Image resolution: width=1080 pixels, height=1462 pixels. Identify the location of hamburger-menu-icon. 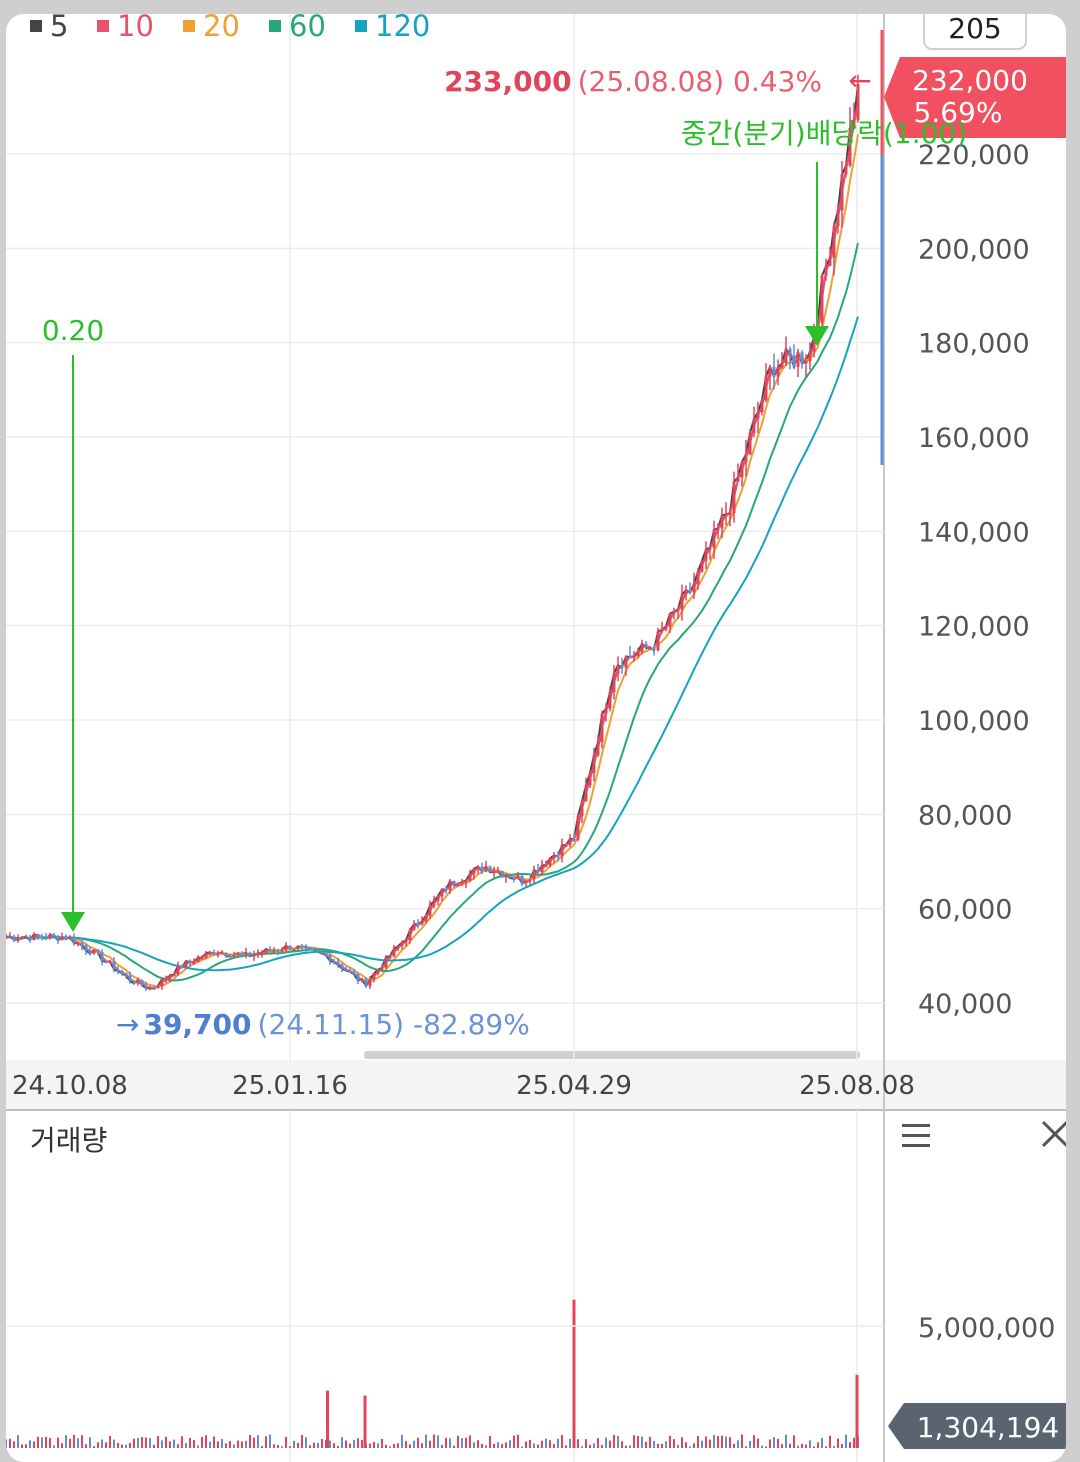
(916, 1135).